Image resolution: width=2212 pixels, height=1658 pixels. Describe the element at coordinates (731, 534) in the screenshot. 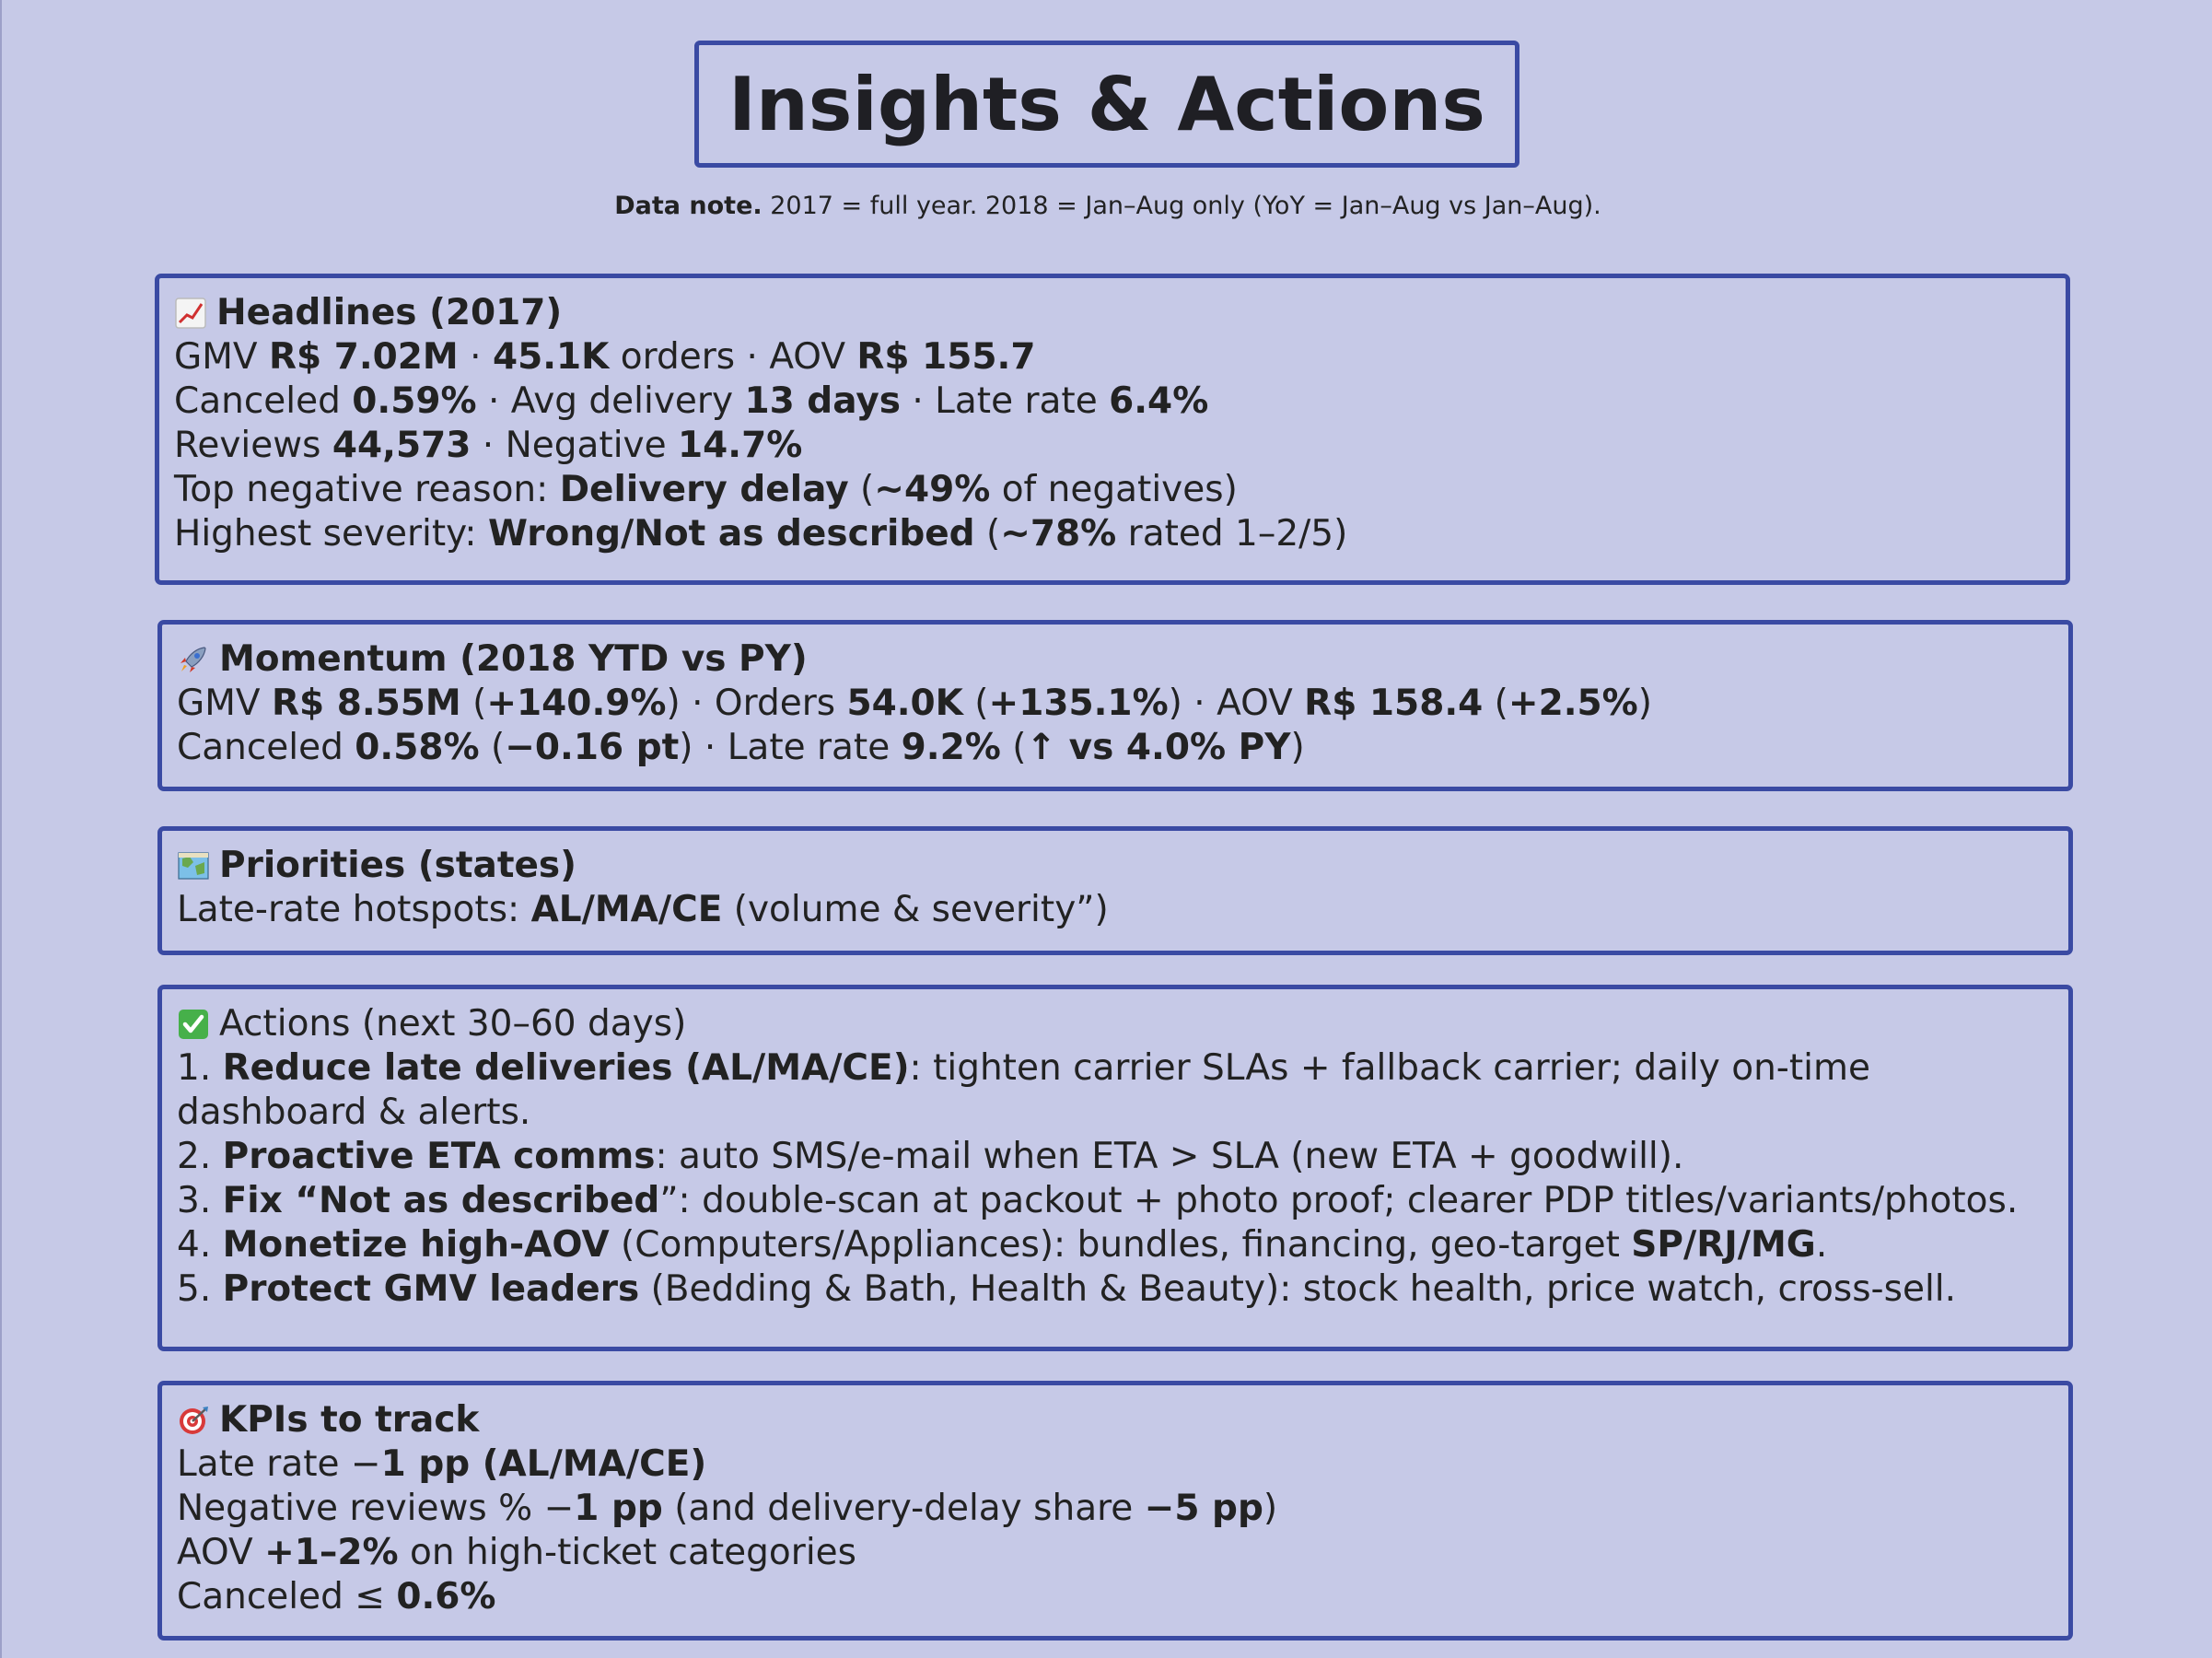

I see `severity-value: Wrong/Not as described` at that location.